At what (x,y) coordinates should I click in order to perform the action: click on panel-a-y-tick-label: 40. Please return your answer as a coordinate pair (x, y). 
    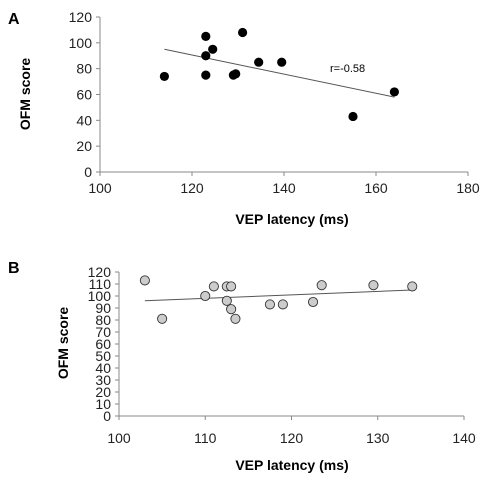
    Looking at the image, I should click on (84, 120).